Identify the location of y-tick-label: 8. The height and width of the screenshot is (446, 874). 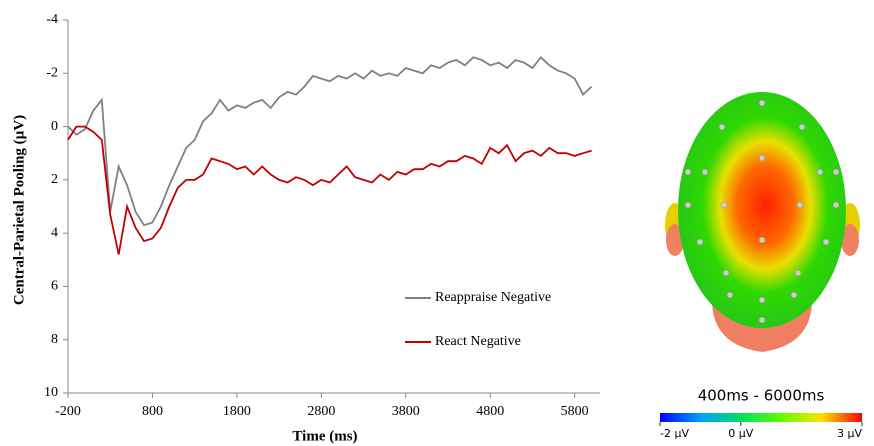
(54, 339).